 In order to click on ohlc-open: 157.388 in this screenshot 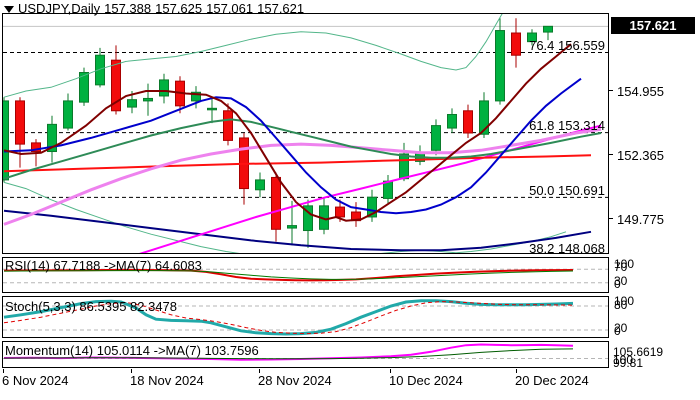, I will do `click(128, 8)`.